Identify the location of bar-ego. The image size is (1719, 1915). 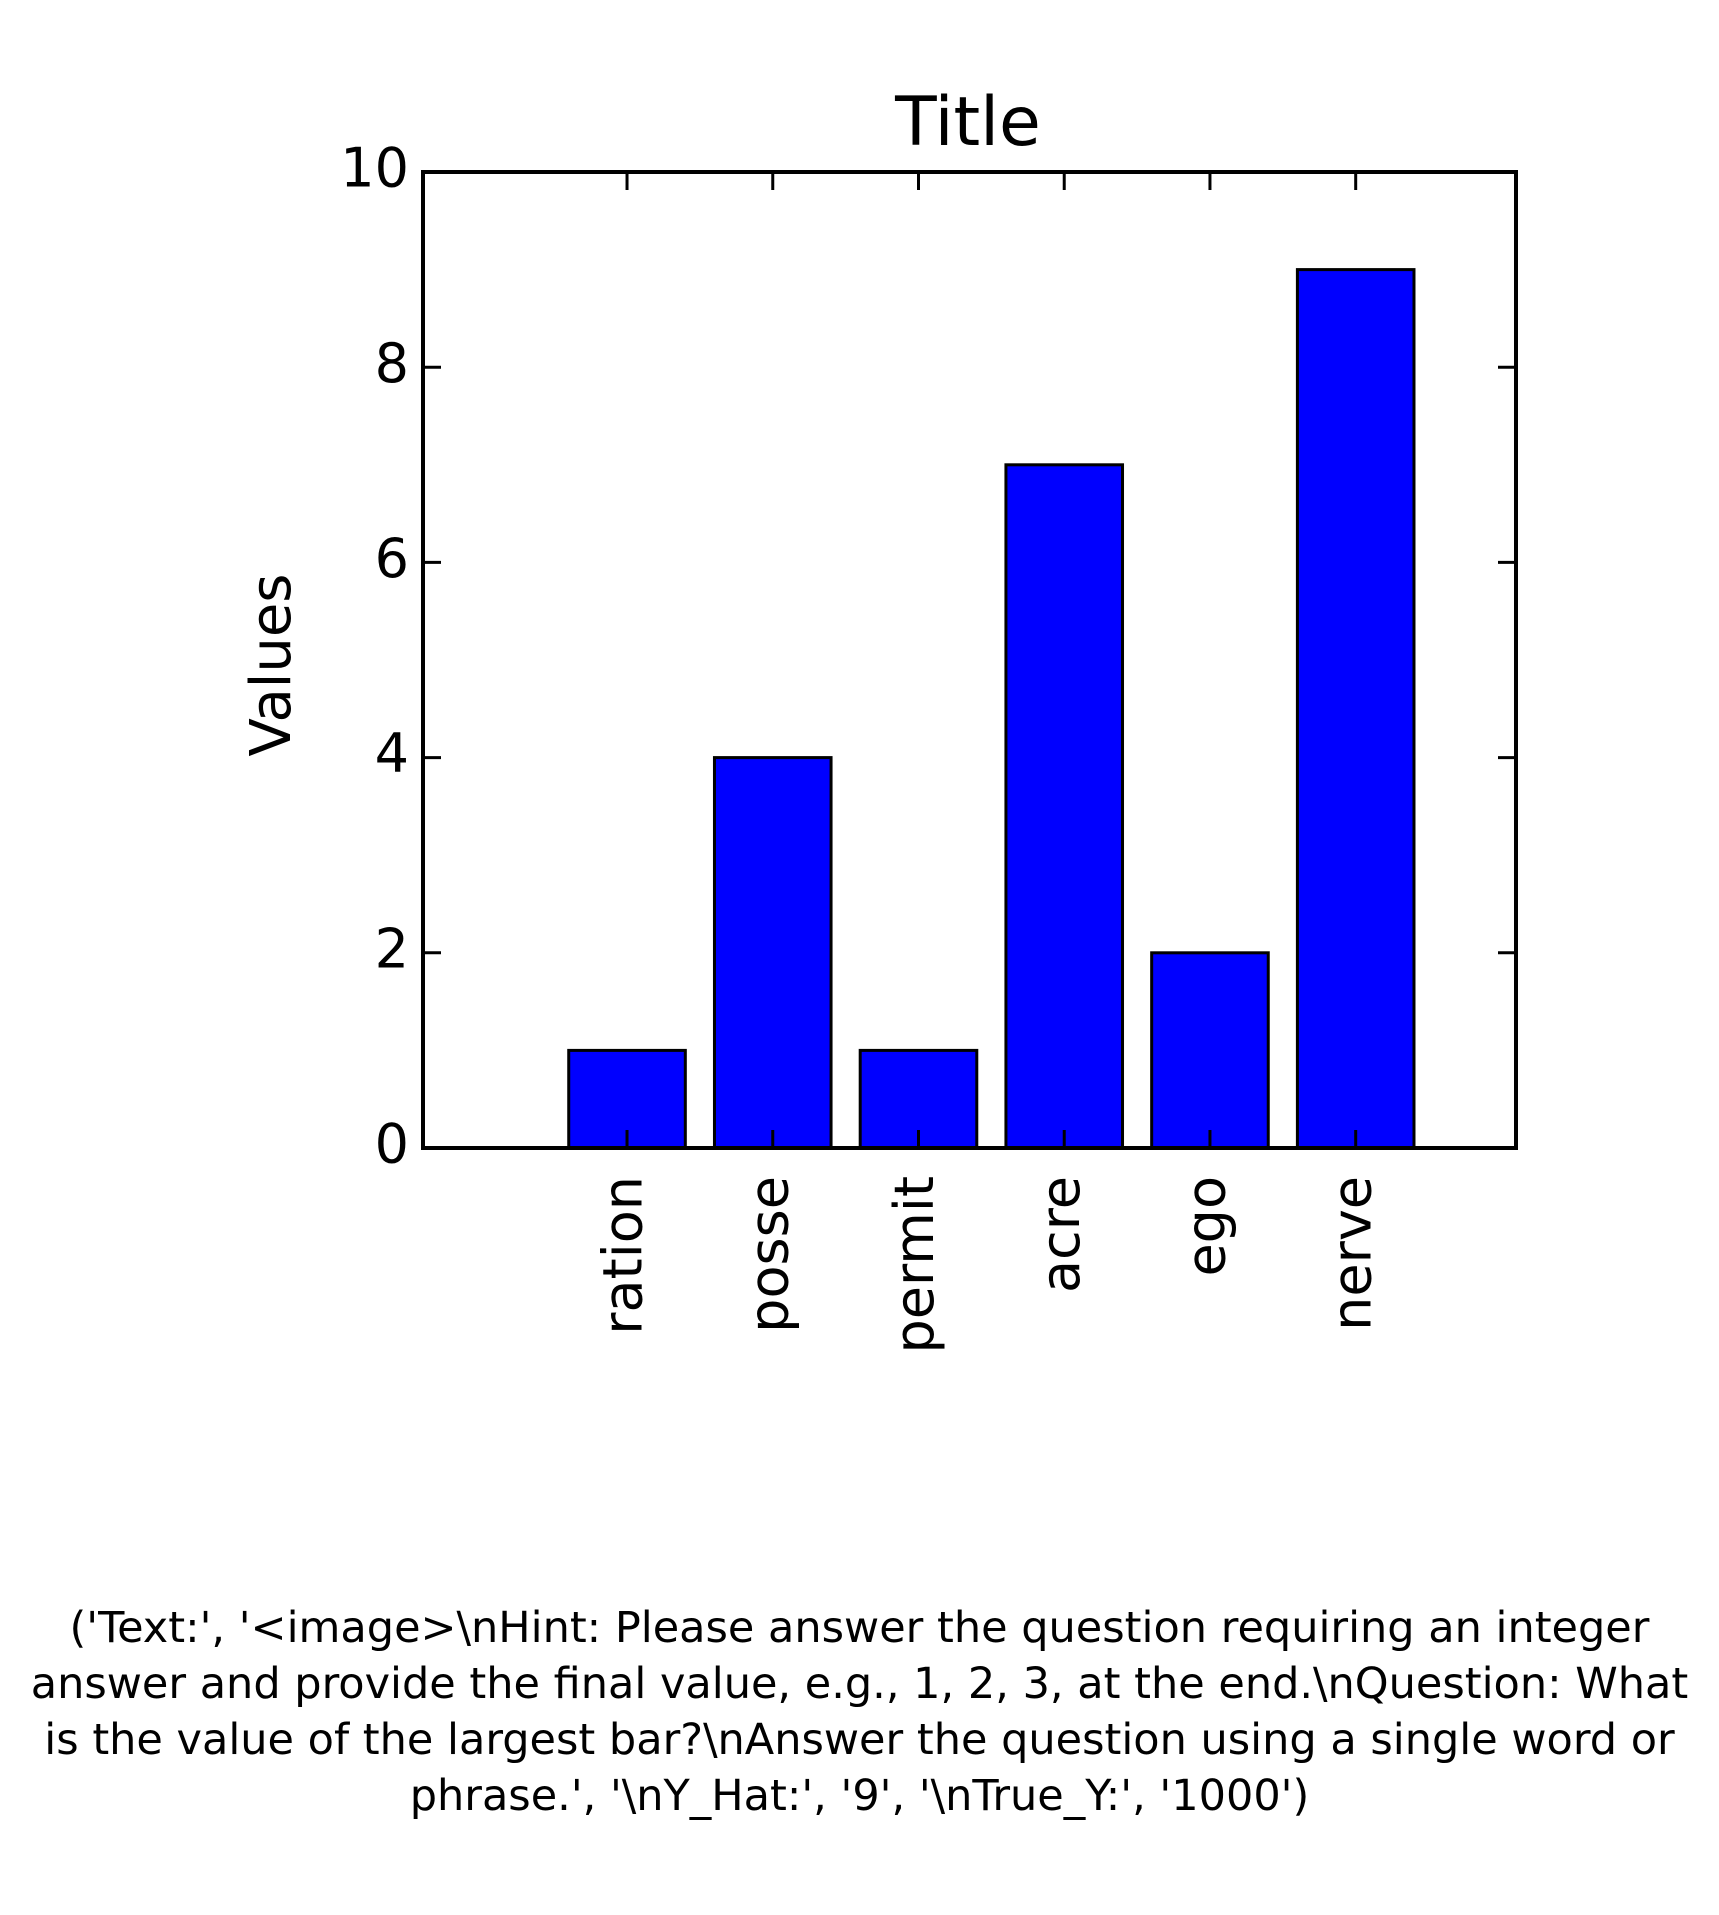
(1210, 1050).